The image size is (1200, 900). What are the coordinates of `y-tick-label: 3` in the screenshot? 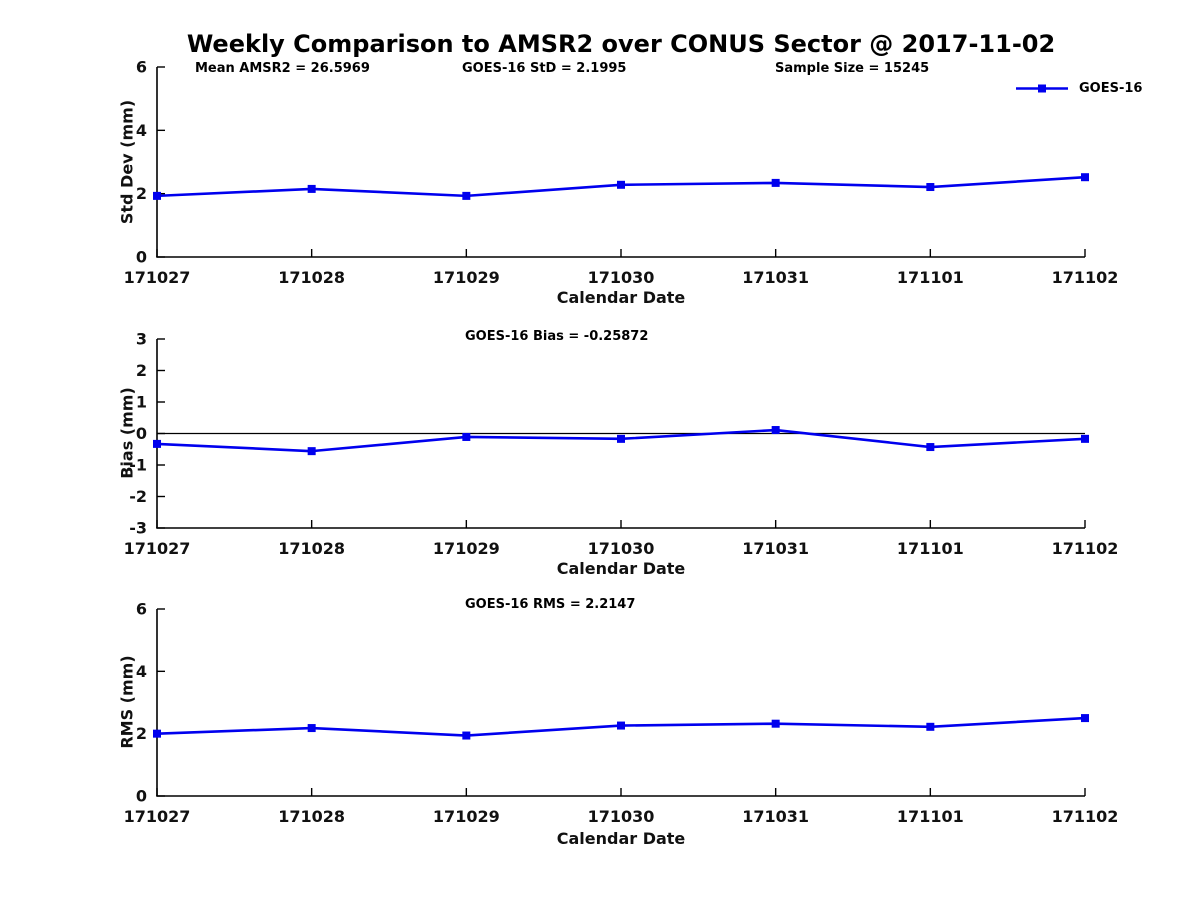 It's located at (141, 339).